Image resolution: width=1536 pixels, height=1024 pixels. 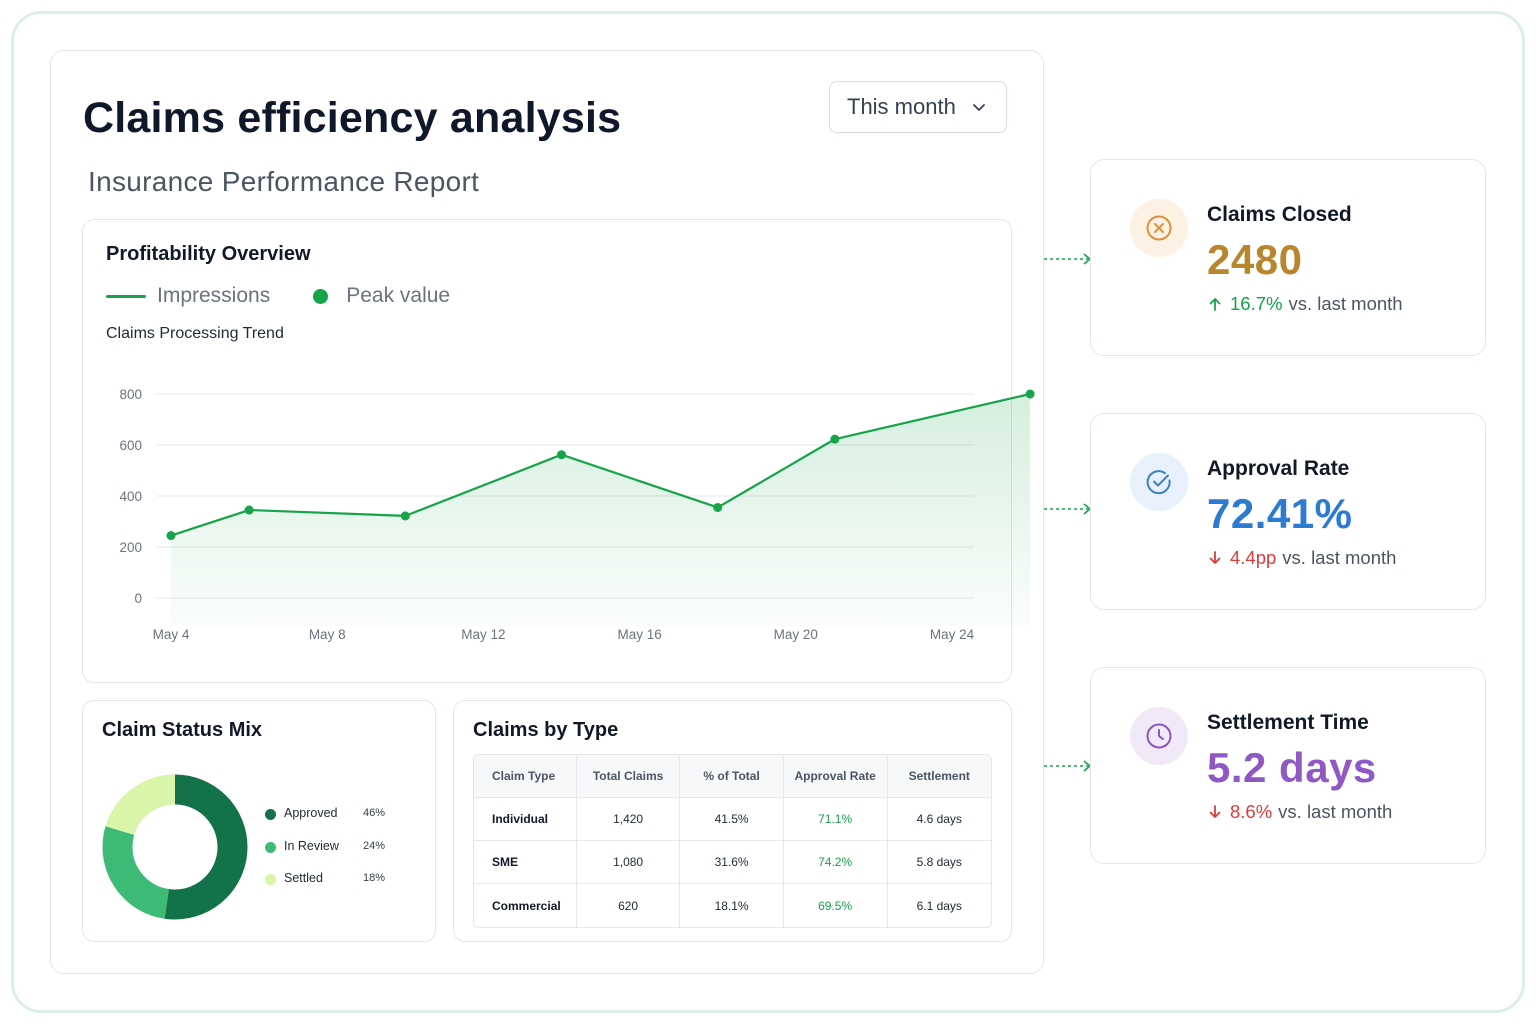 I want to click on cell-approval-rate: 69.5%, so click(x=836, y=905).